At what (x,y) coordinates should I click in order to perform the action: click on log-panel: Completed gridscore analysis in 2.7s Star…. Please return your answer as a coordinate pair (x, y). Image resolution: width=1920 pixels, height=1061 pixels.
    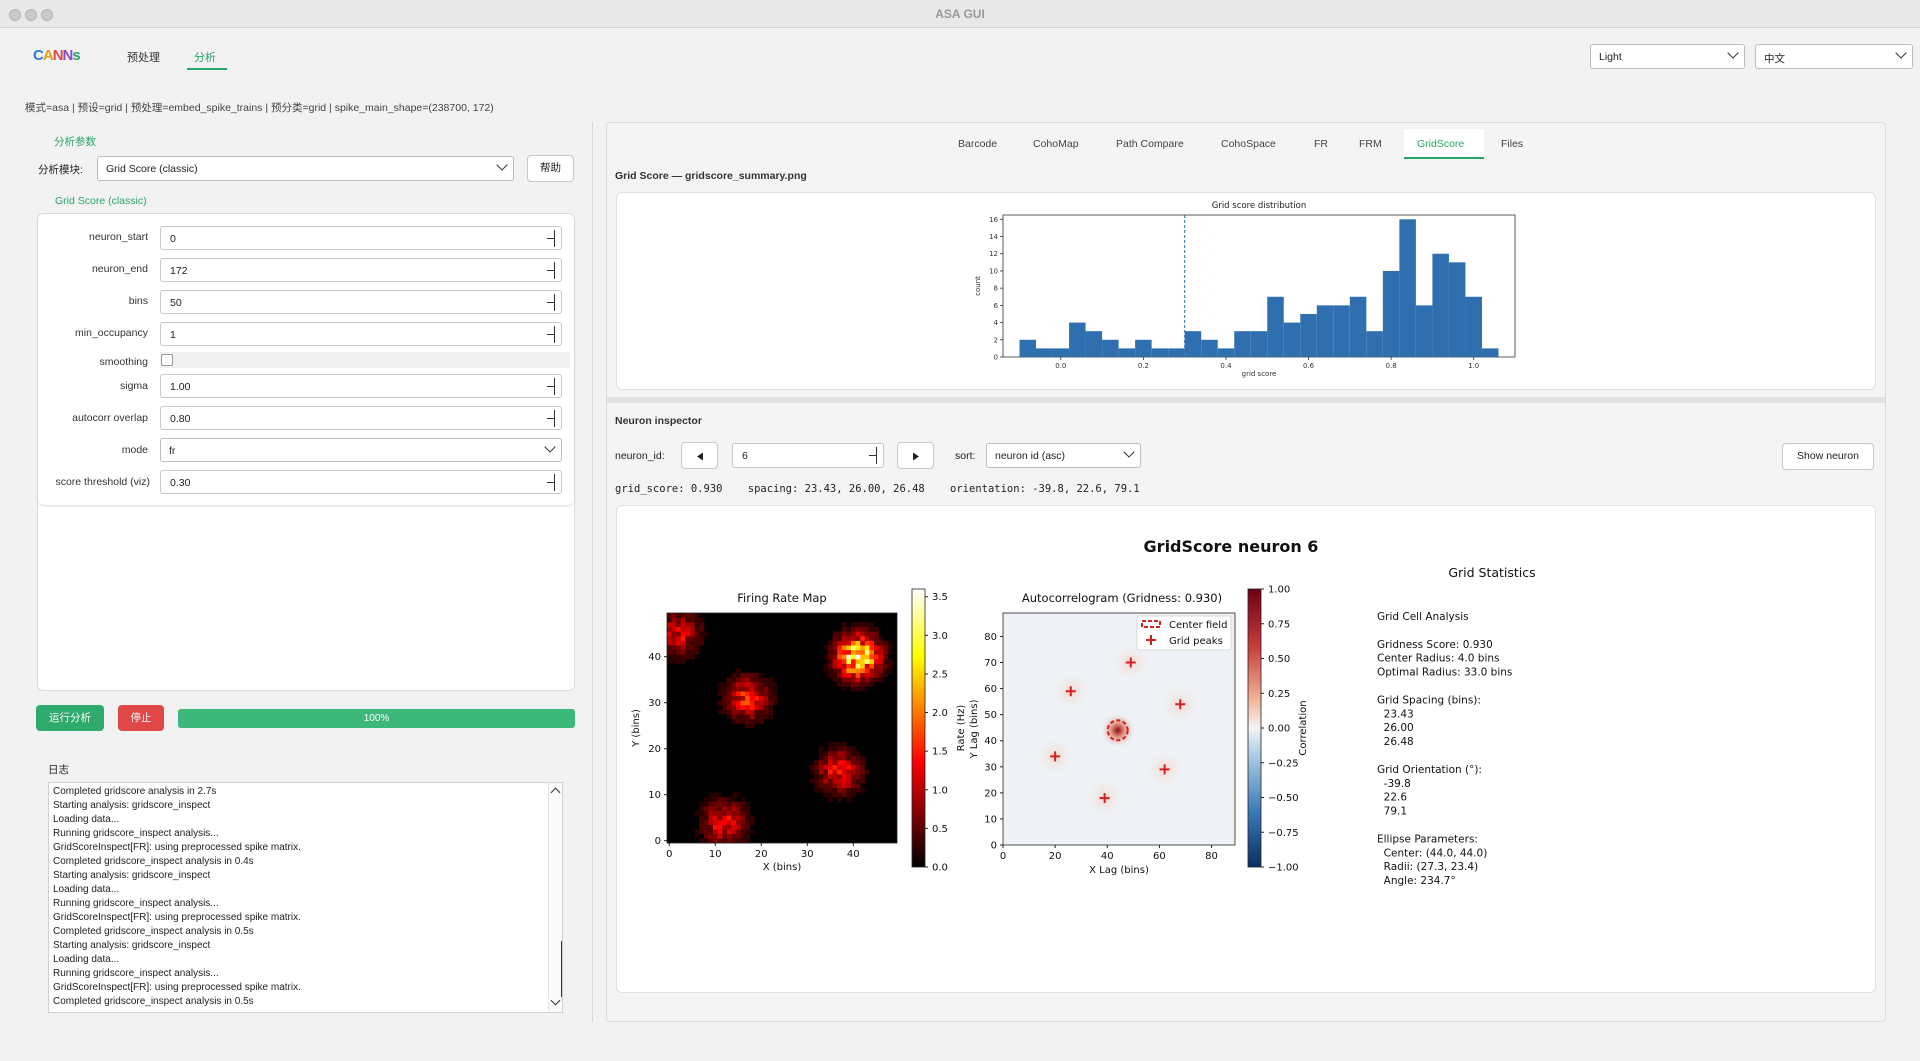
    Looking at the image, I should click on (305, 897).